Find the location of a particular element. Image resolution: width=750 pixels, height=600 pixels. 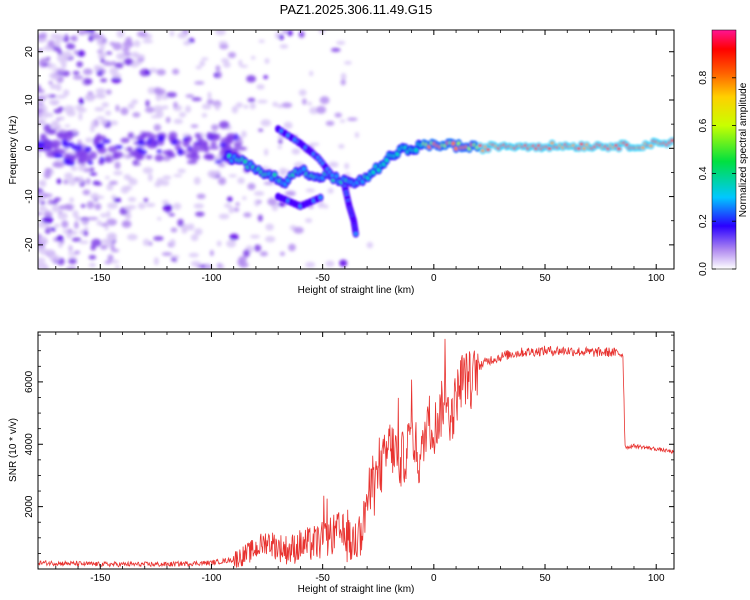

x-tick-label: 100 is located at coordinates (656, 578).